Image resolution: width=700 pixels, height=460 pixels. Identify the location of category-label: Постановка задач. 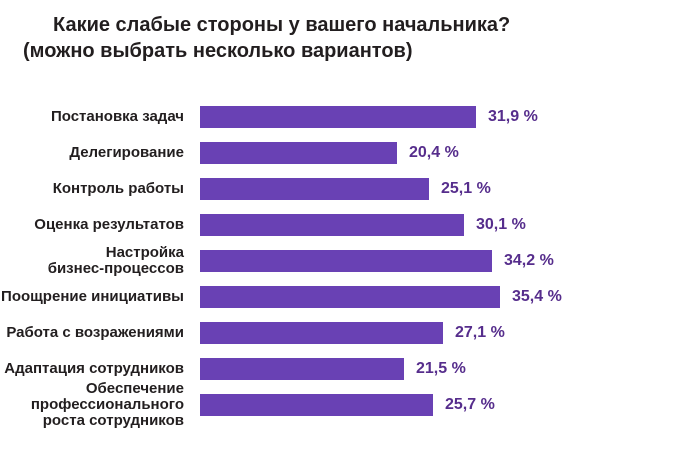
(117, 116).